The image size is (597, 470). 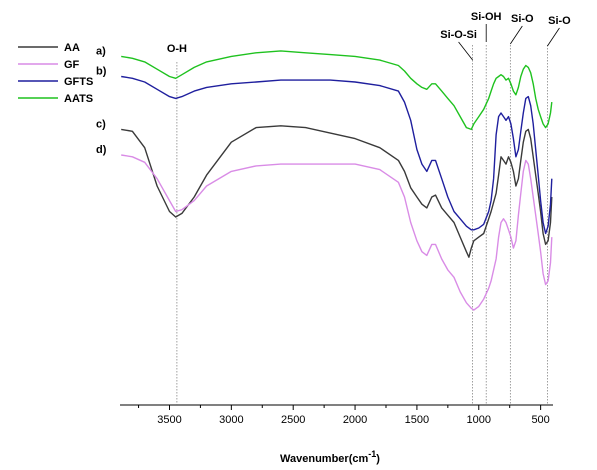 What do you see at coordinates (479, 420) in the screenshot?
I see `x-tick-label: 1000` at bounding box center [479, 420].